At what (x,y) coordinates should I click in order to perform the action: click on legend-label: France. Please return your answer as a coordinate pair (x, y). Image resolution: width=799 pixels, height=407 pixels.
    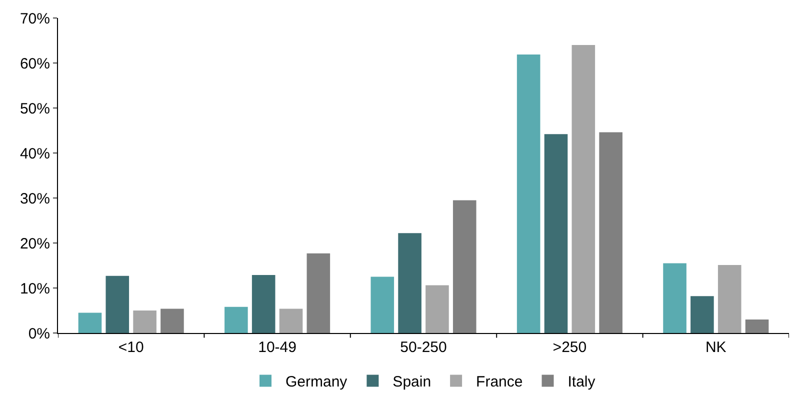
    Looking at the image, I should click on (499, 382).